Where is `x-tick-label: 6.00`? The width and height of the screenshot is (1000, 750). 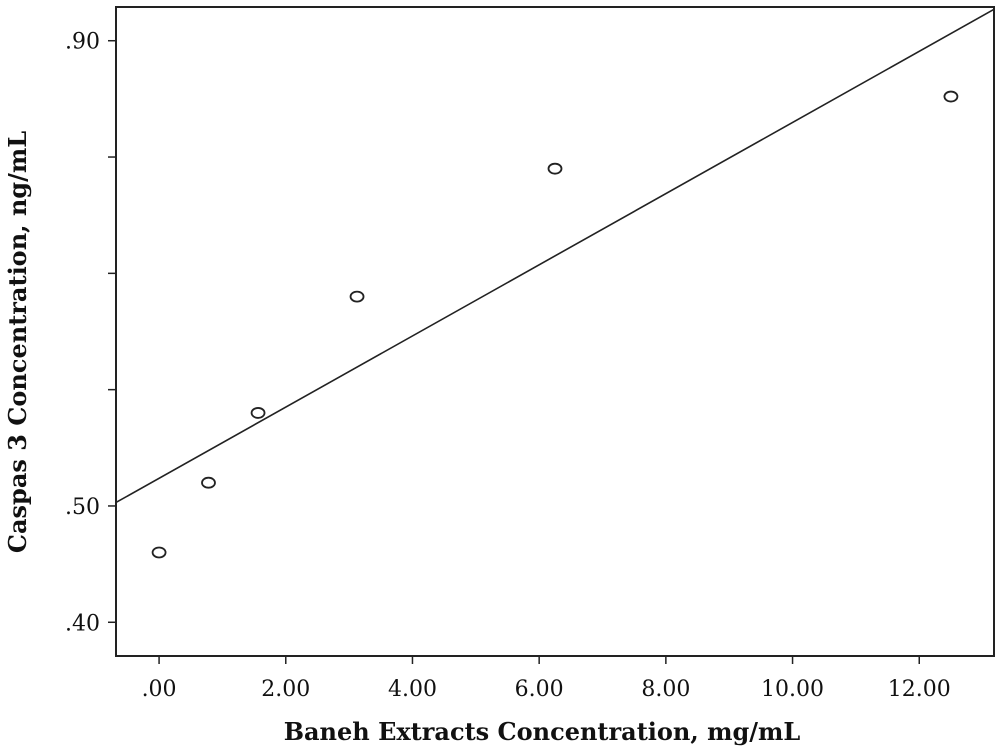
x-tick-label: 6.00 is located at coordinates (539, 689).